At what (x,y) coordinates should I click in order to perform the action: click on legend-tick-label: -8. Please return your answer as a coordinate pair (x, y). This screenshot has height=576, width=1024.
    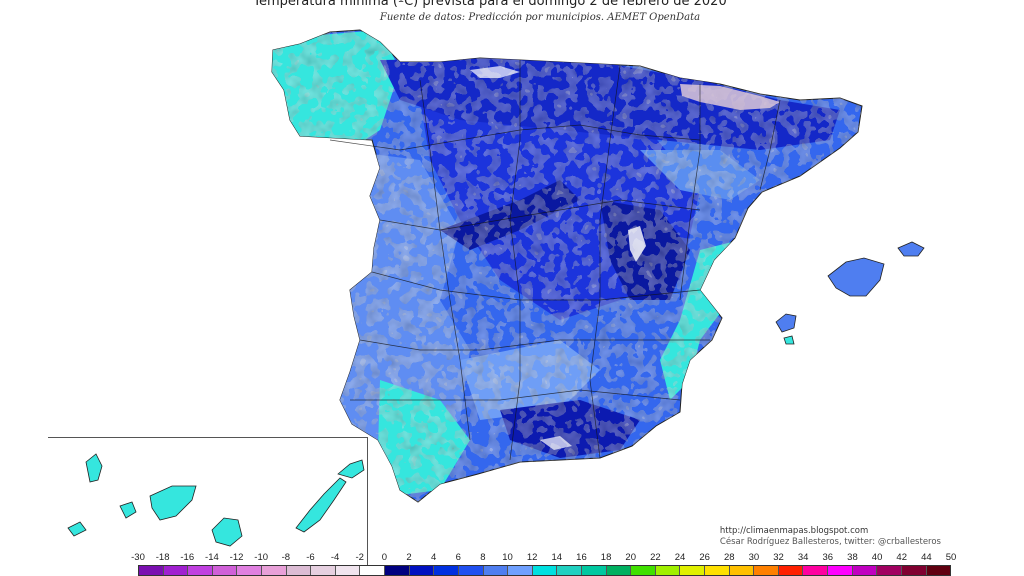
    Looking at the image, I should click on (286, 557).